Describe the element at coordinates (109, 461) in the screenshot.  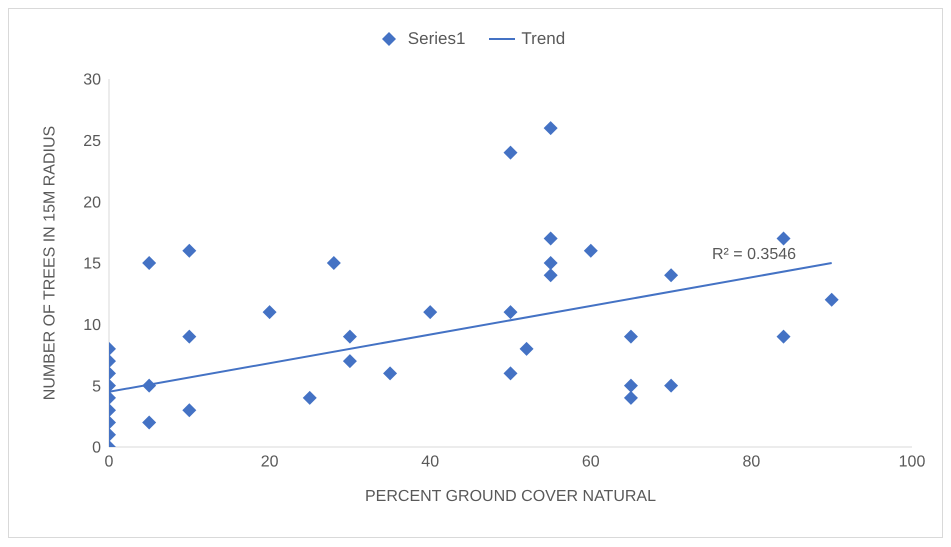
I see `x-tick-label: 0` at that location.